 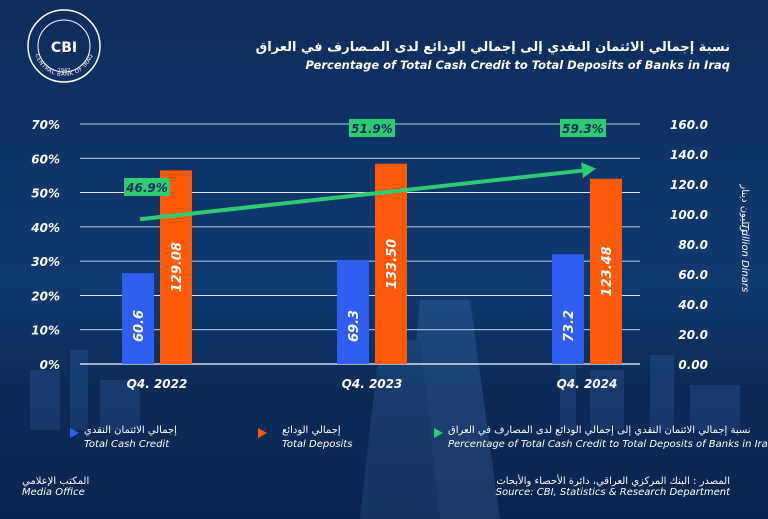 I want to click on footer-left-en: Media Office, so click(x=53, y=492).